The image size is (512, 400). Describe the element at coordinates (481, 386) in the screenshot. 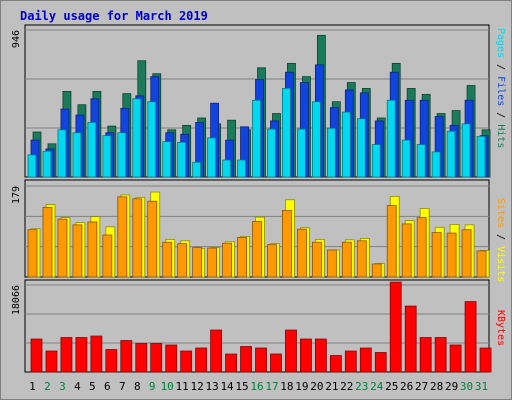

I see `x-tick-label: 31` at that location.